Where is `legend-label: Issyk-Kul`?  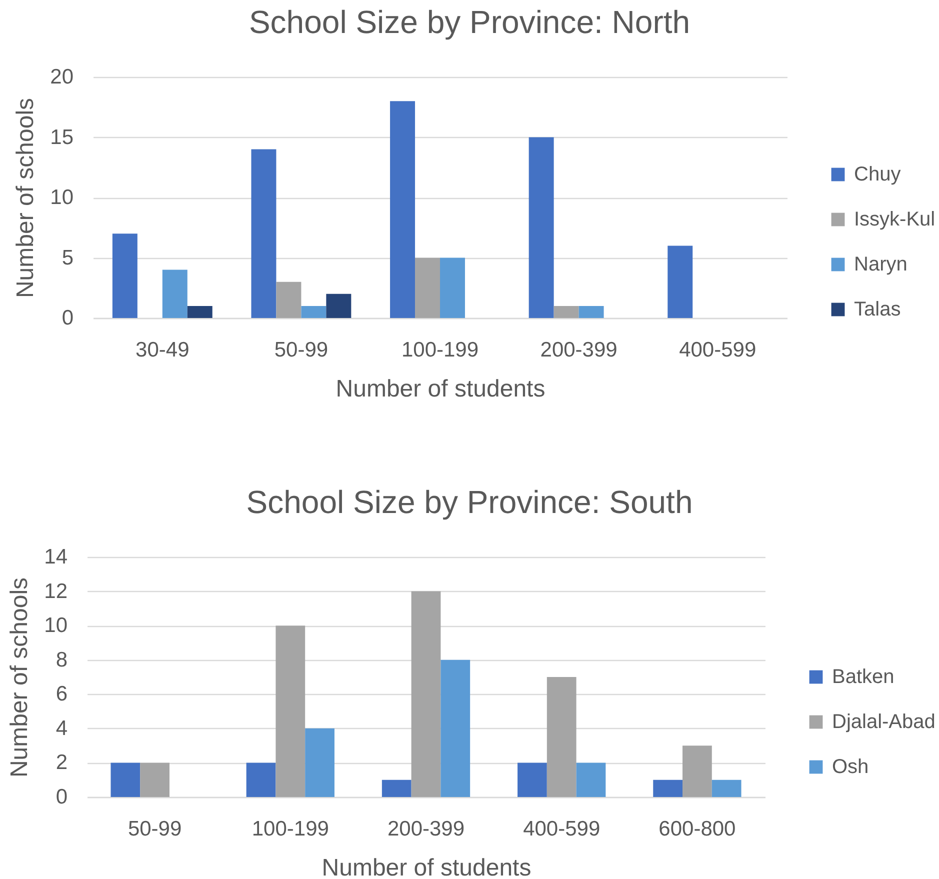
legend-label: Issyk-Kul is located at coordinates (895, 219).